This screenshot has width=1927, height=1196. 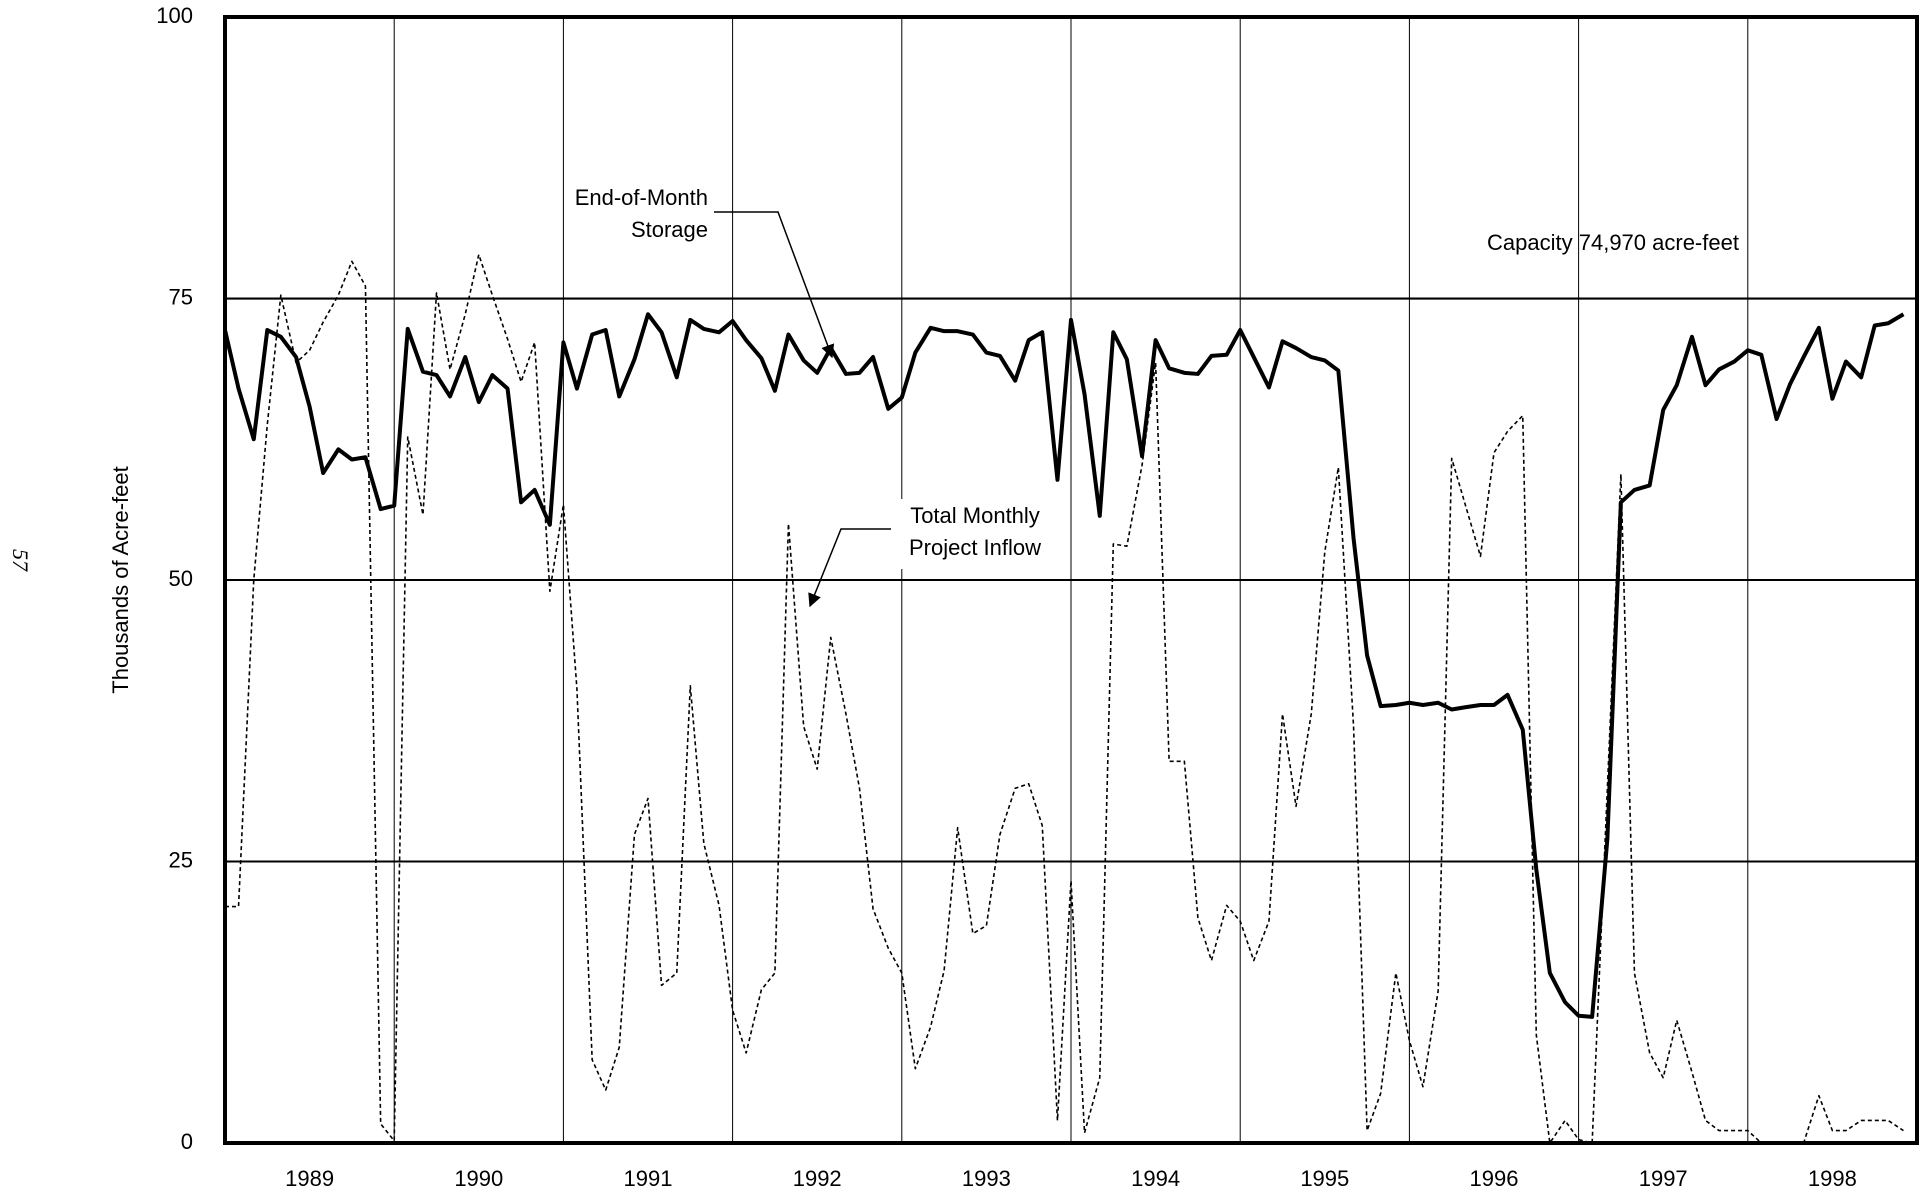 What do you see at coordinates (1155, 1178) in the screenshot?
I see `x-tick-label: 1994` at bounding box center [1155, 1178].